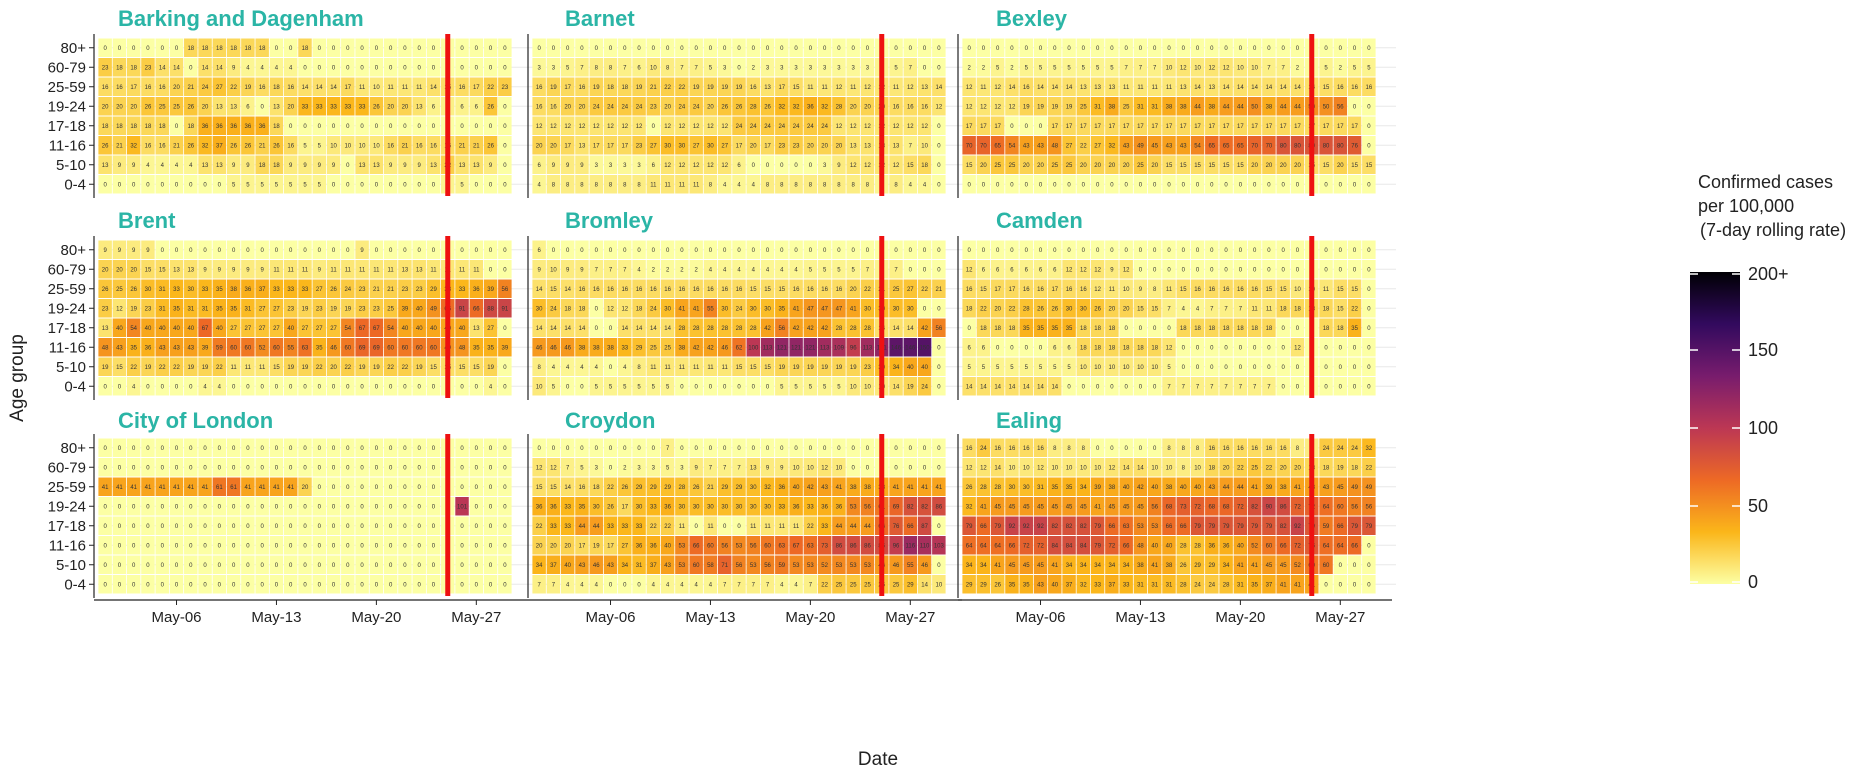 This screenshot has height=770, width=1874. What do you see at coordinates (205, 146) in the screenshot?
I see `cell-value-label: 32` at bounding box center [205, 146].